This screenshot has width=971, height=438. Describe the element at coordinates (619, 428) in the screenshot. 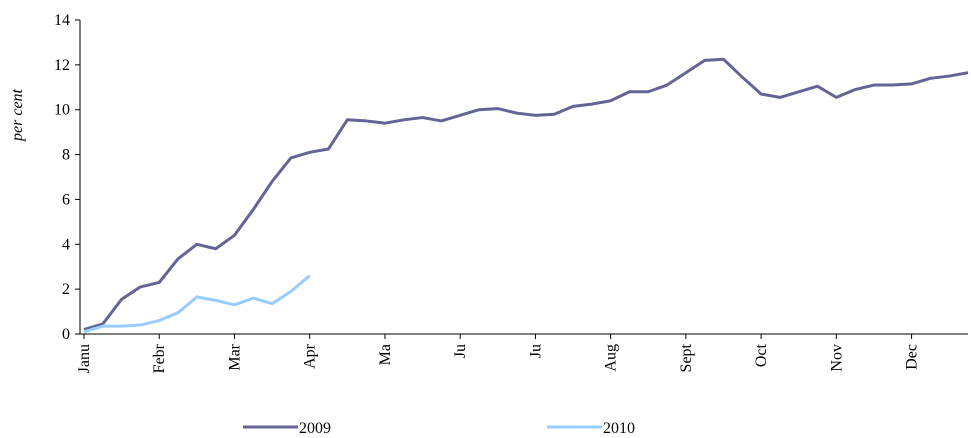

I see `legend-label: 2010` at that location.